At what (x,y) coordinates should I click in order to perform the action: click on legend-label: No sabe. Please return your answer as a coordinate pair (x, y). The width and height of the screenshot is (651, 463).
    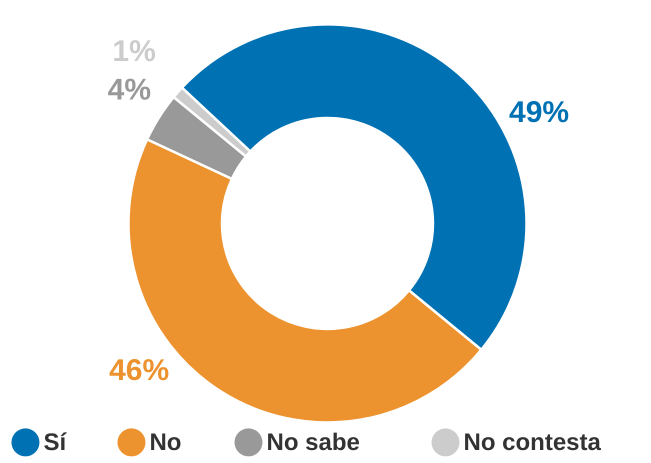
    Looking at the image, I should click on (313, 442).